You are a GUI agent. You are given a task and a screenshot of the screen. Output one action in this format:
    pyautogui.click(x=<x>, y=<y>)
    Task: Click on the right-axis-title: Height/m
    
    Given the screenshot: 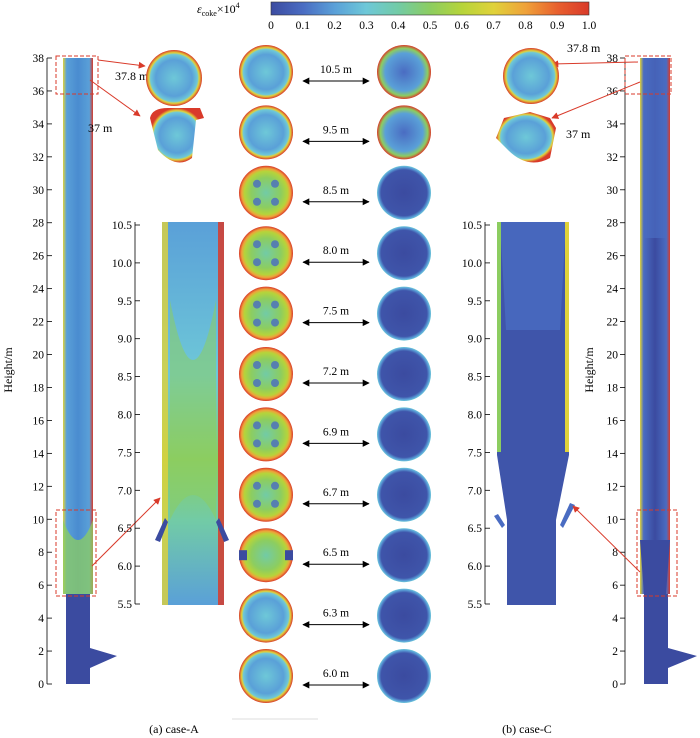 What is the action you would take?
    pyautogui.click(x=589, y=370)
    